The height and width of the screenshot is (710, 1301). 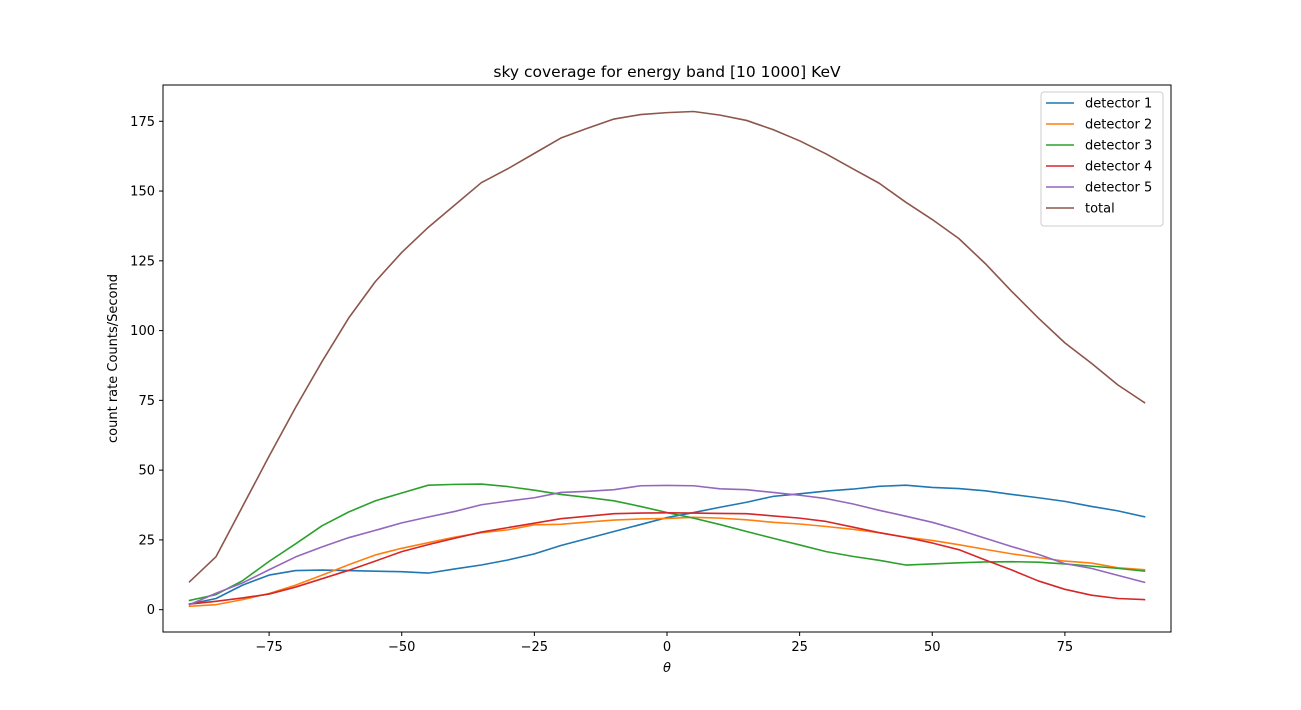 What do you see at coordinates (1118, 188) in the screenshot?
I see `legend-label: detector 5` at bounding box center [1118, 188].